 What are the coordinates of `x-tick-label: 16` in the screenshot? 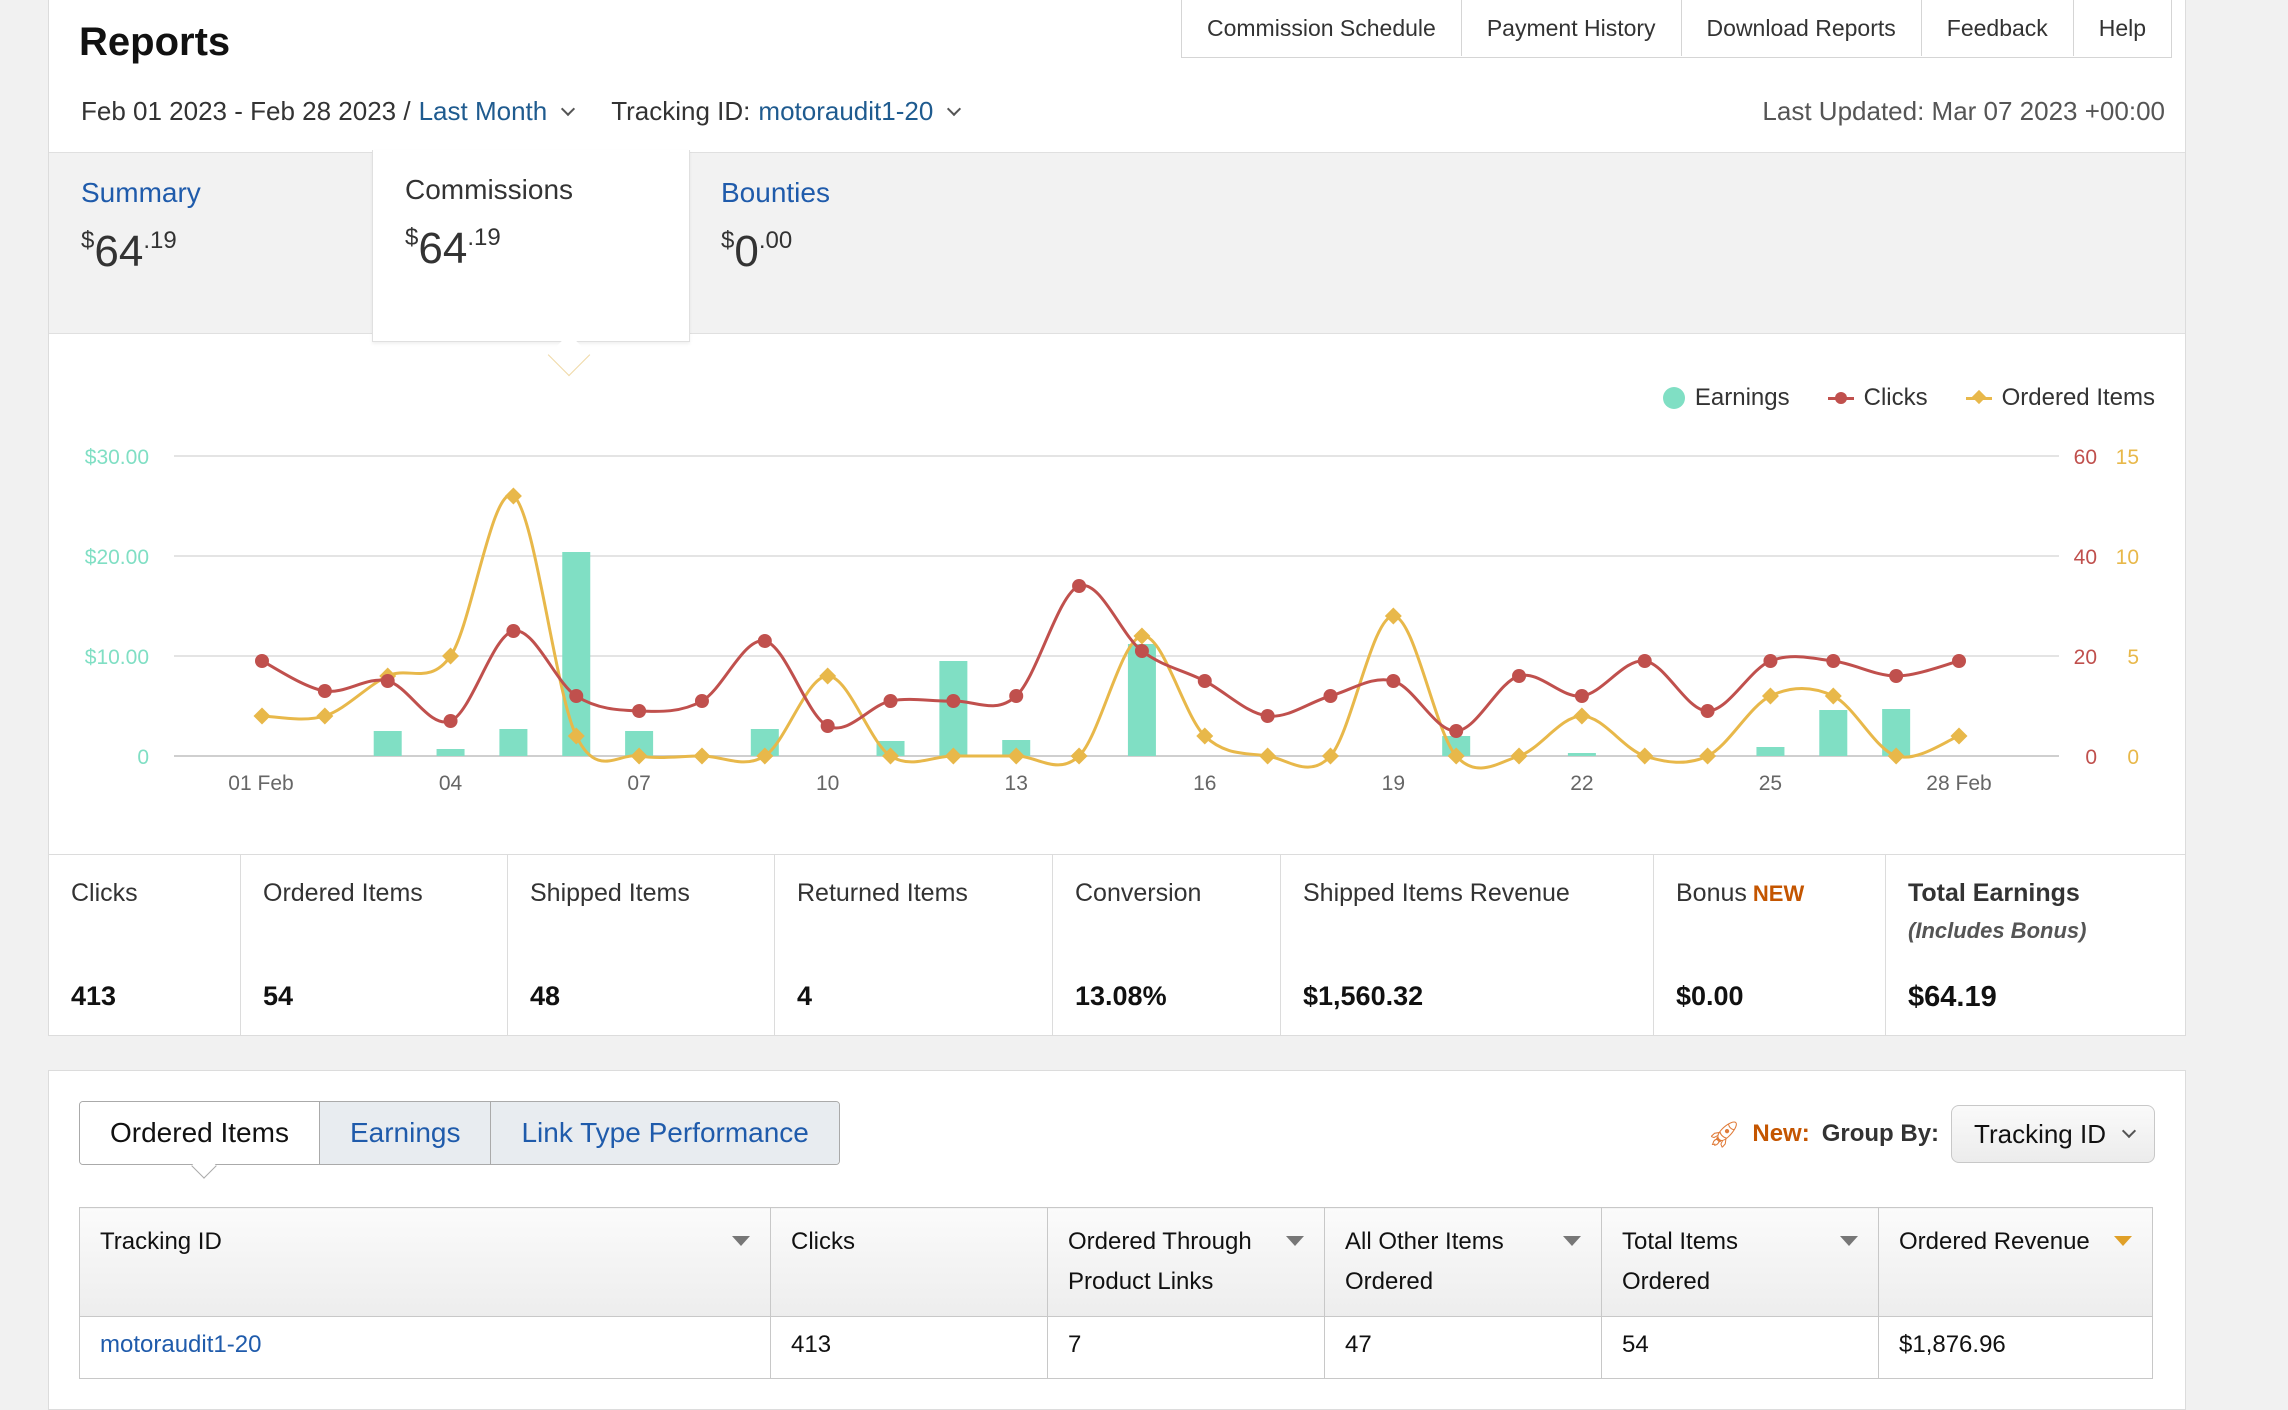 It's located at (1204, 783).